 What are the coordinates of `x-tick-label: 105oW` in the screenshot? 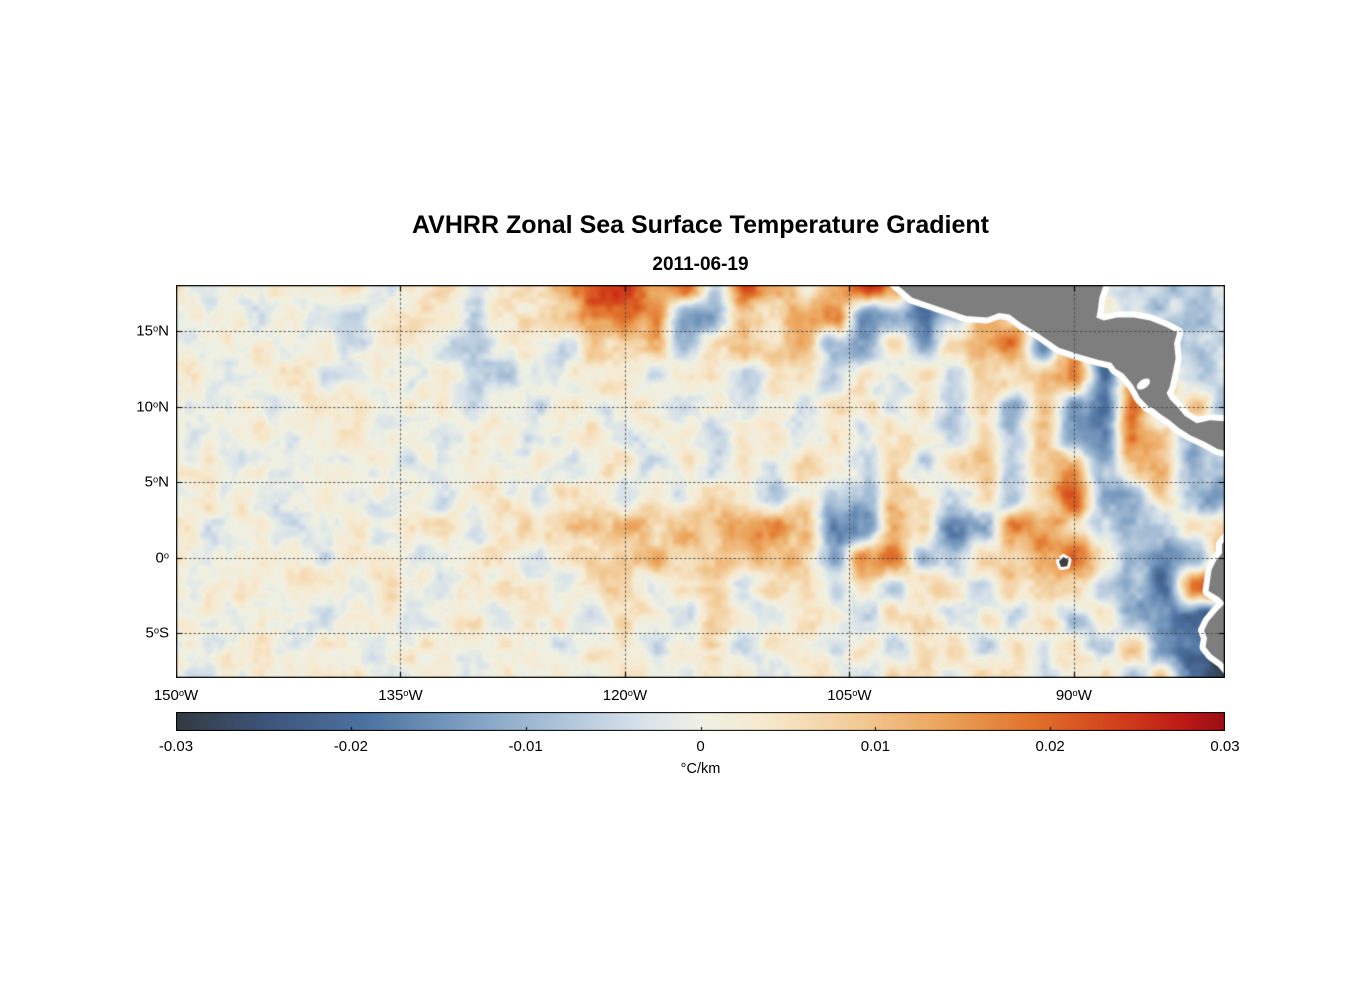 It's located at (849, 695).